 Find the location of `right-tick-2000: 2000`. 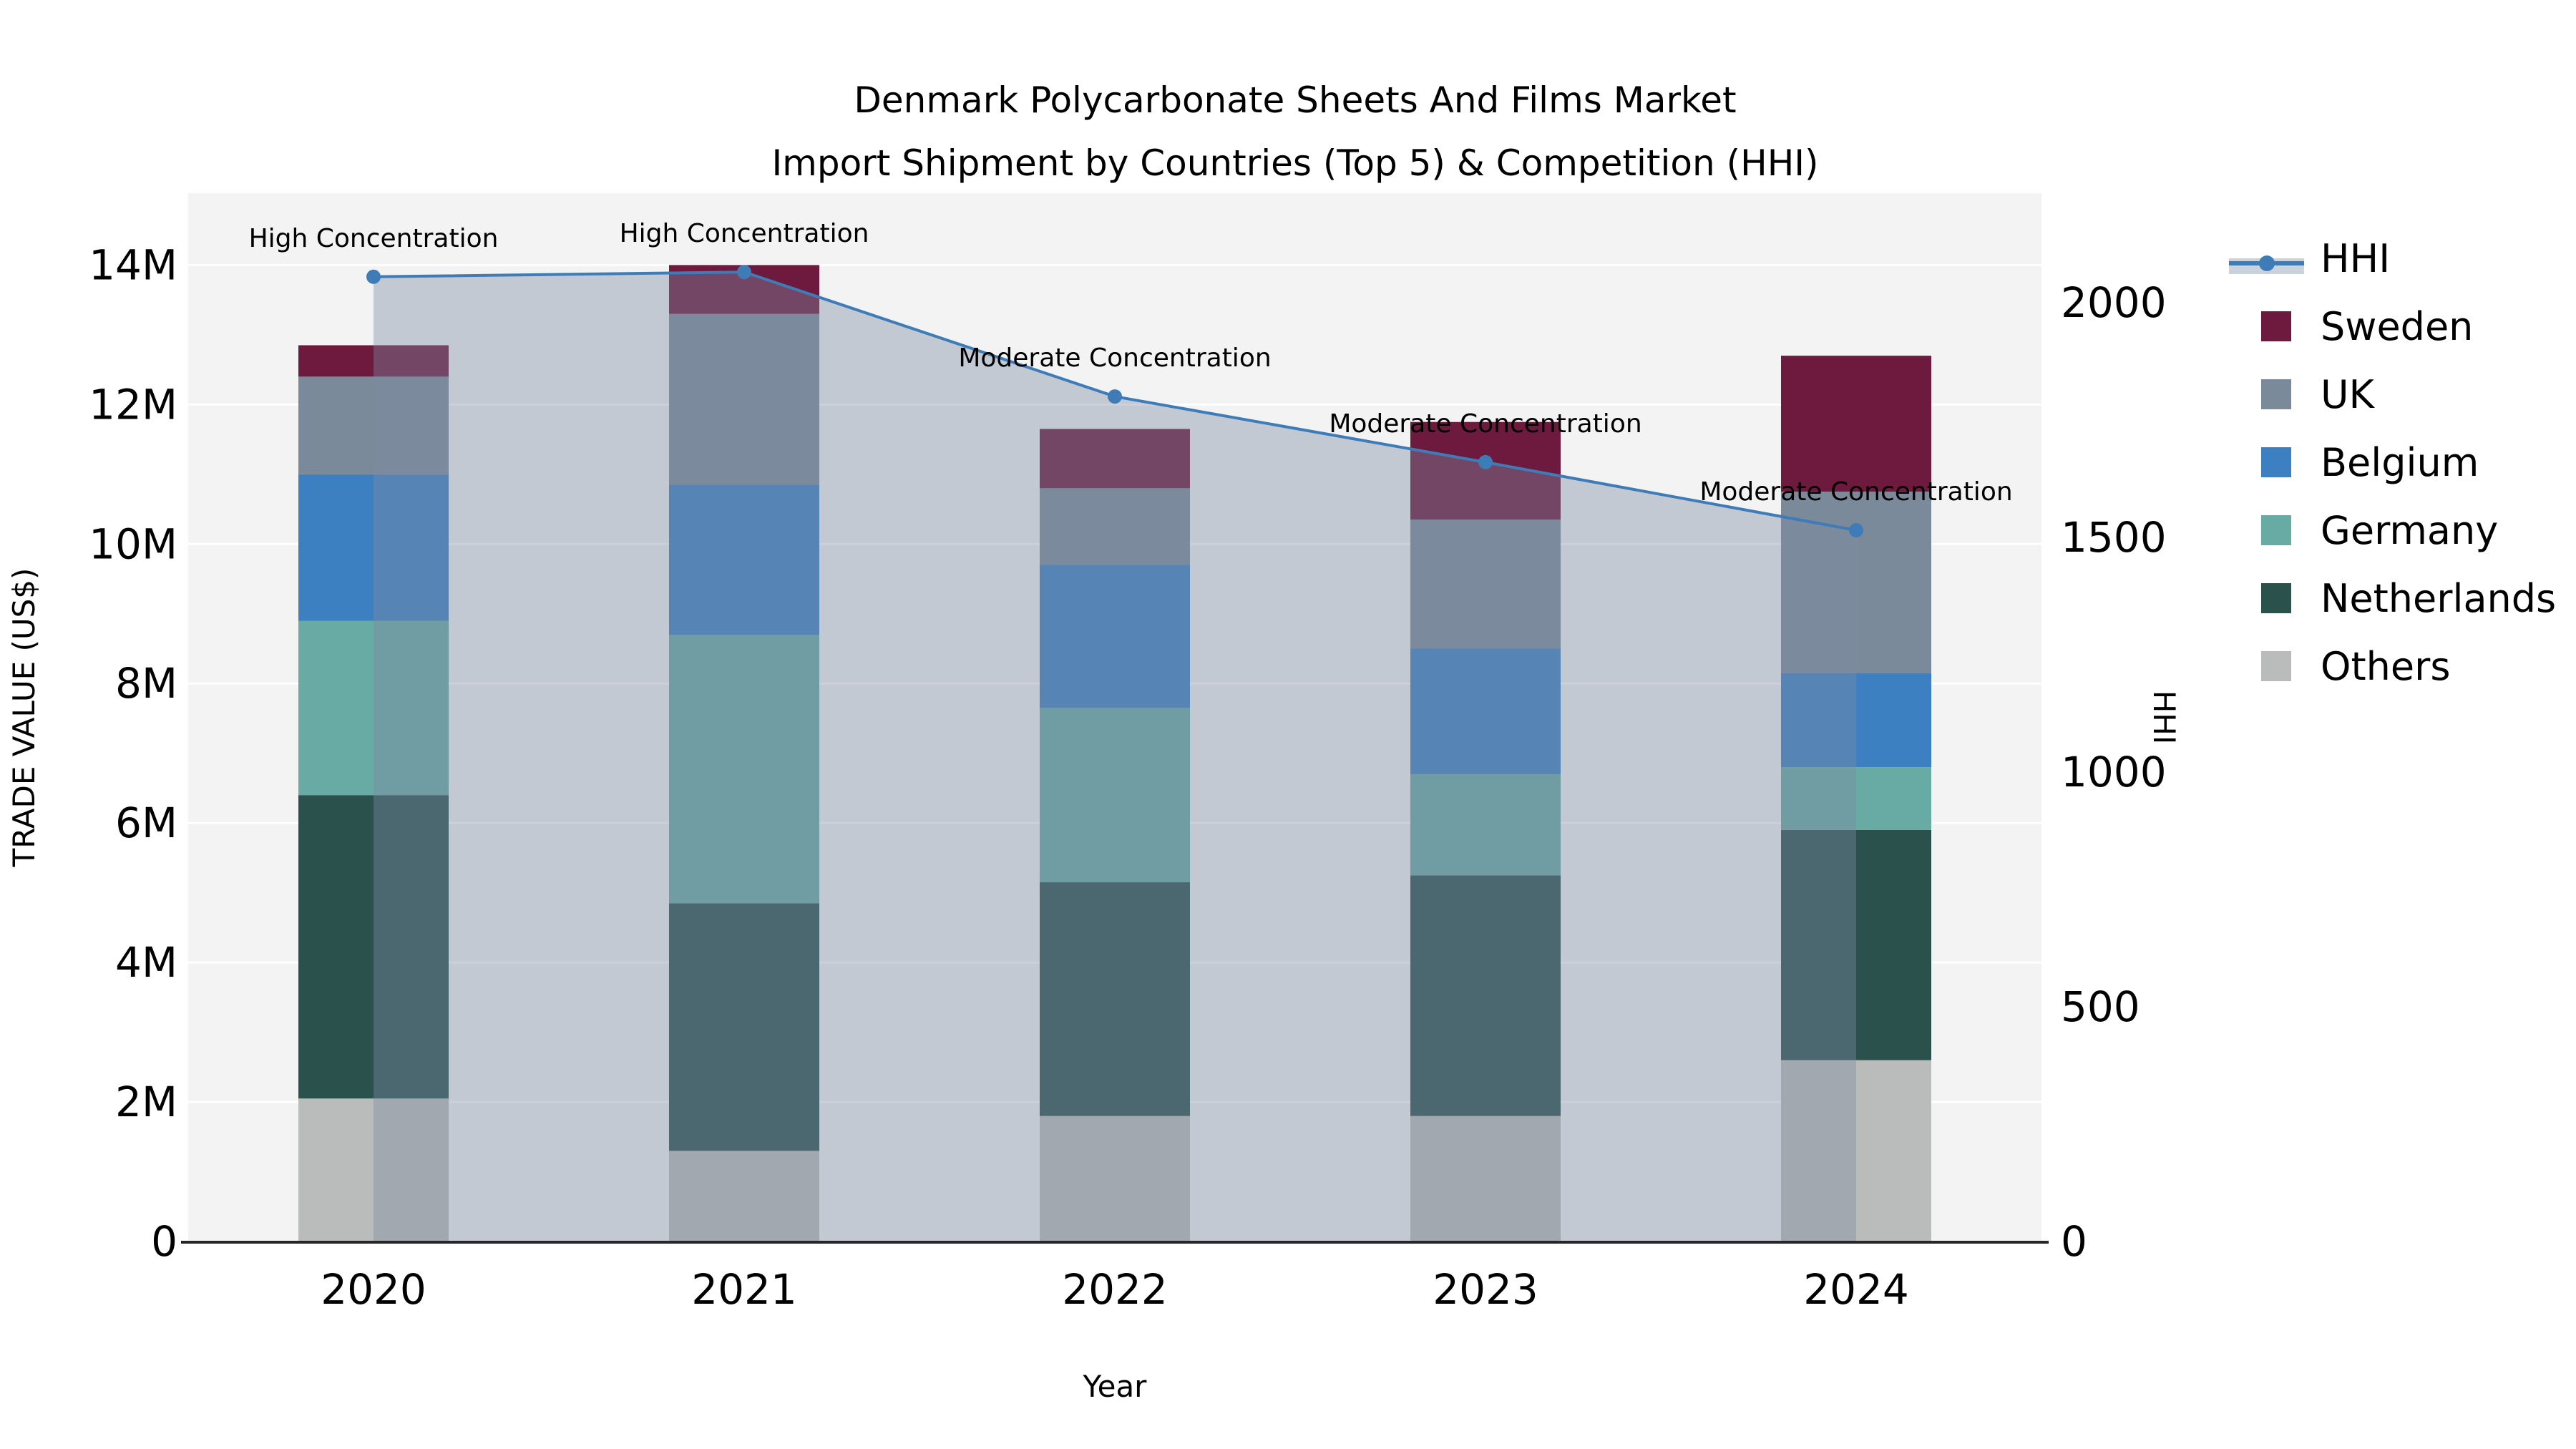

right-tick-2000: 2000 is located at coordinates (2114, 302).